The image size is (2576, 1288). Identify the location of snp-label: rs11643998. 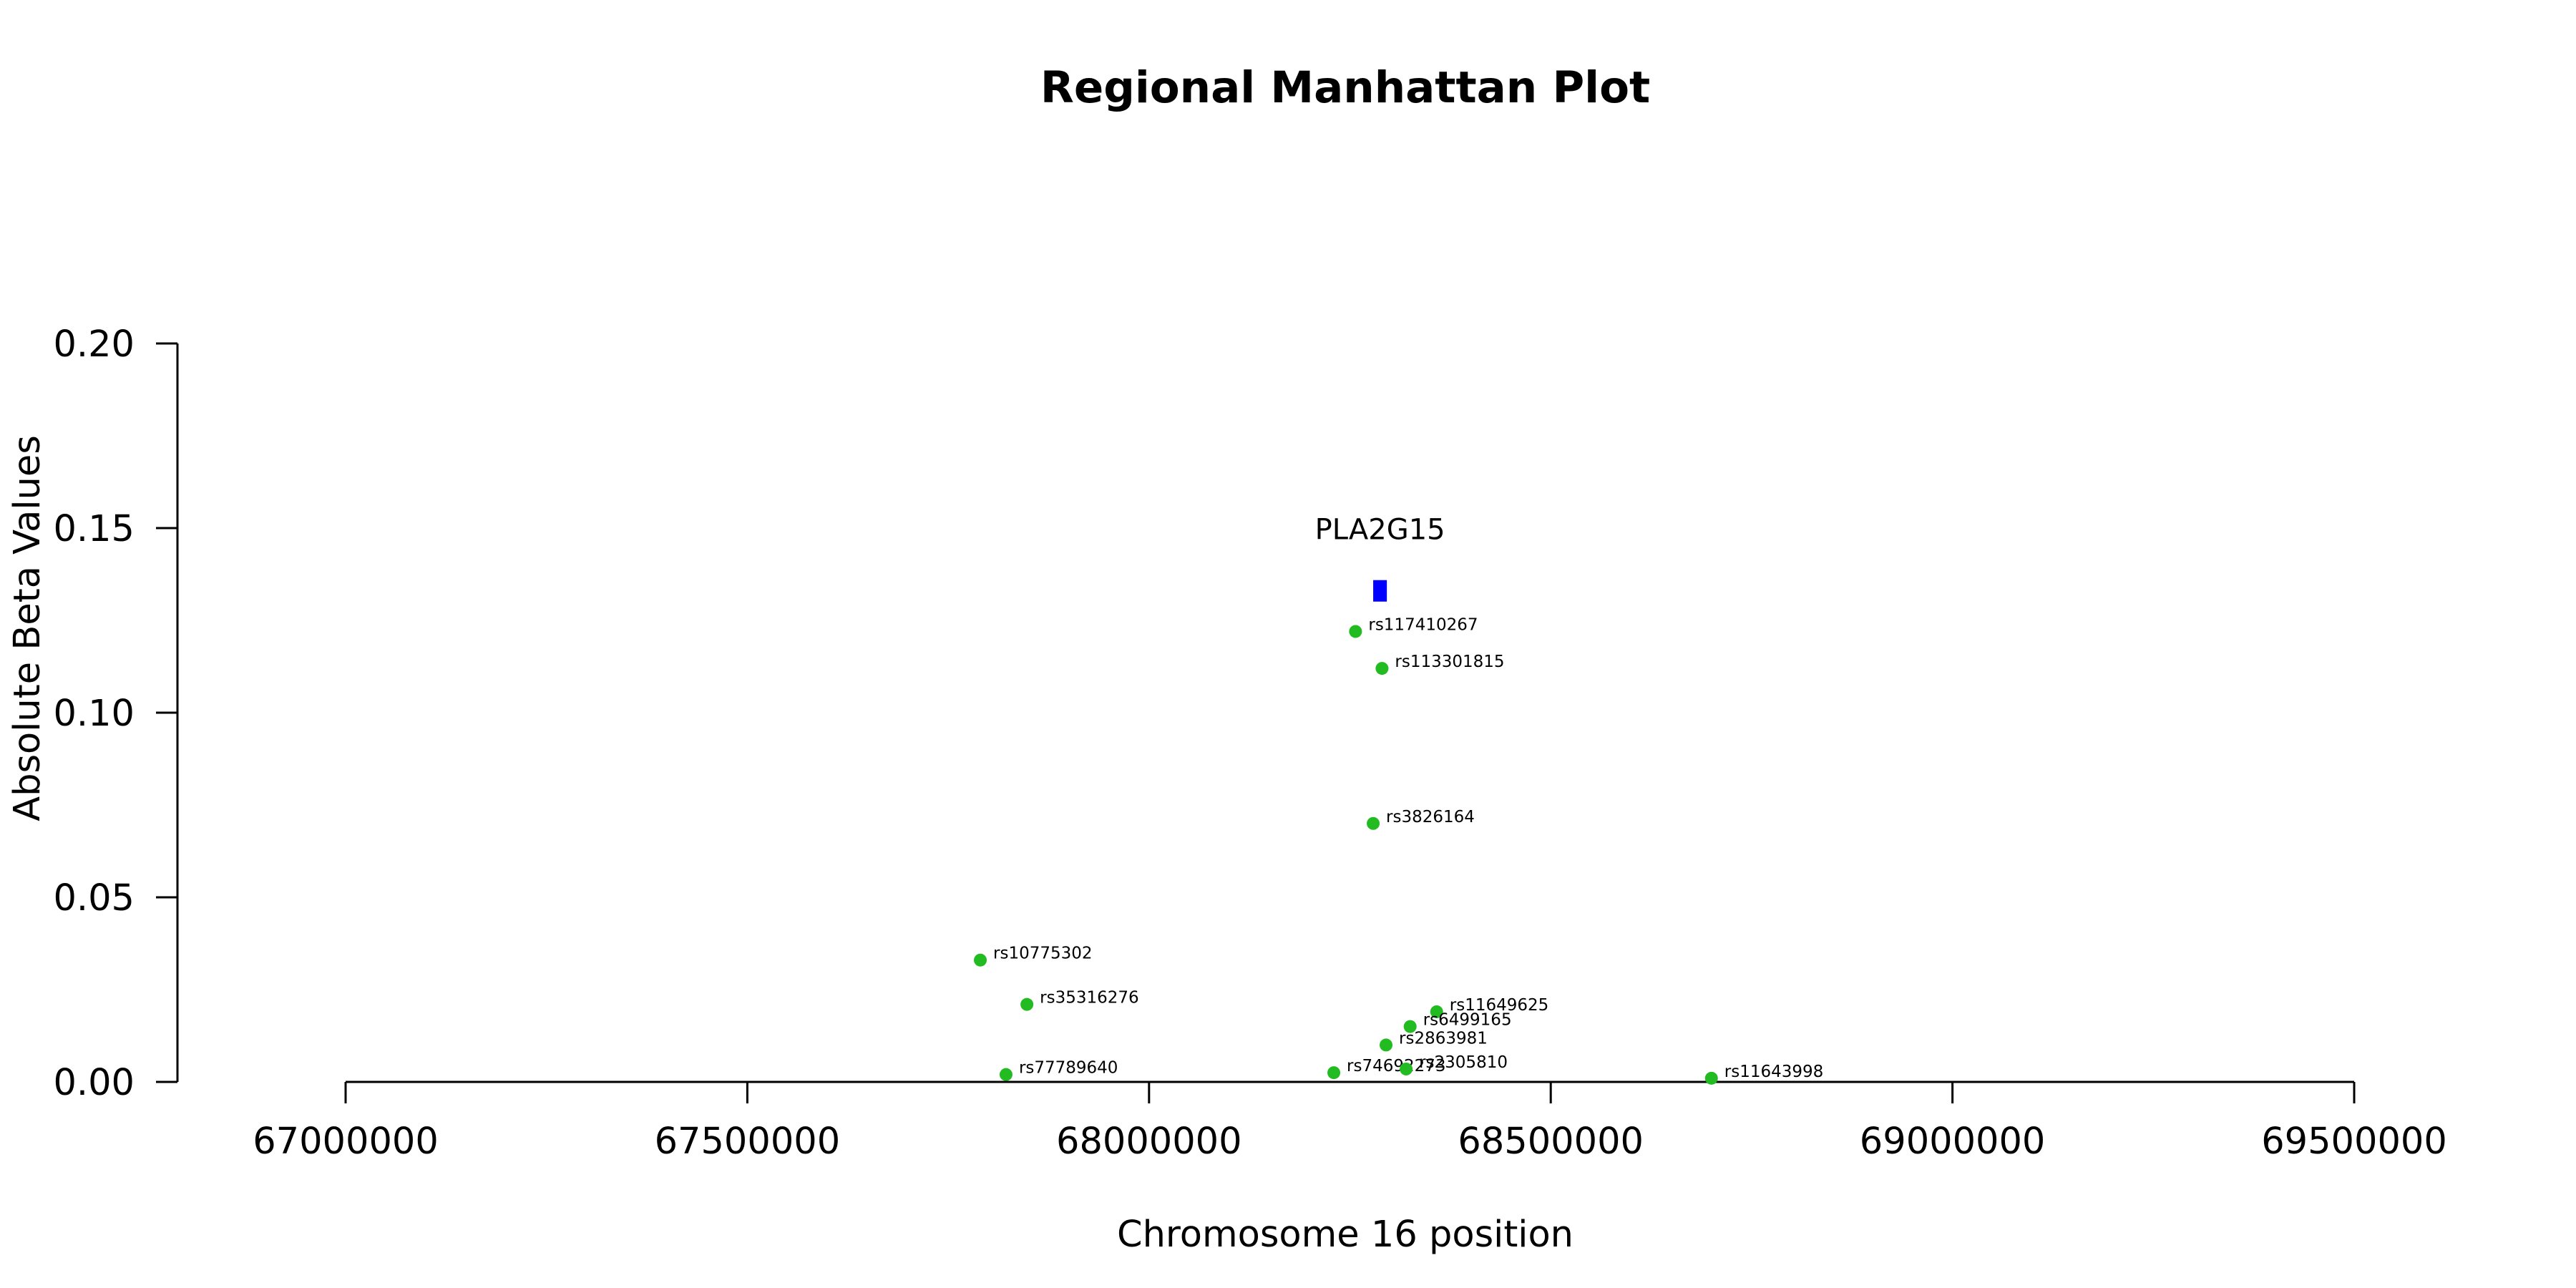
(1774, 1072).